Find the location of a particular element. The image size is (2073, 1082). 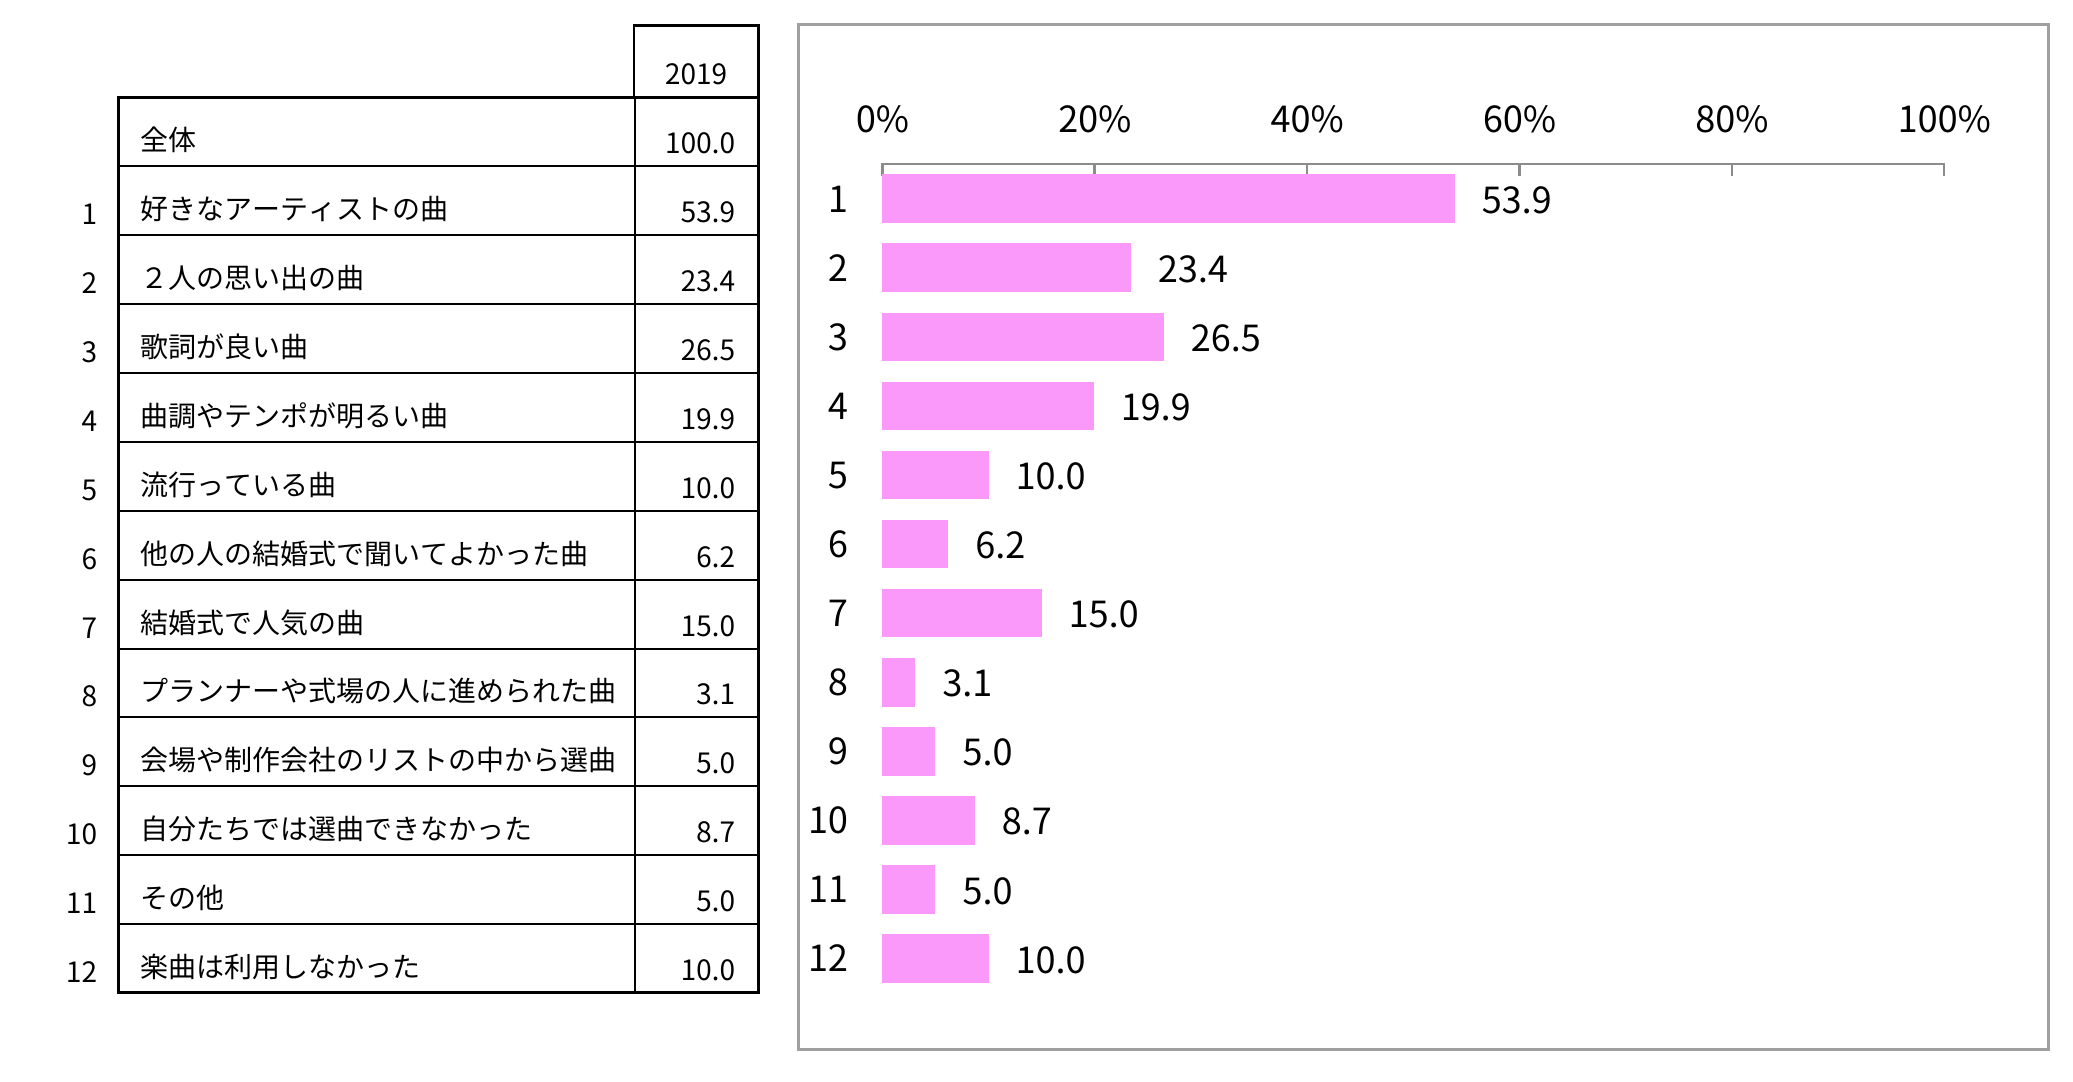

category-label: 5 is located at coordinates (837, 473).